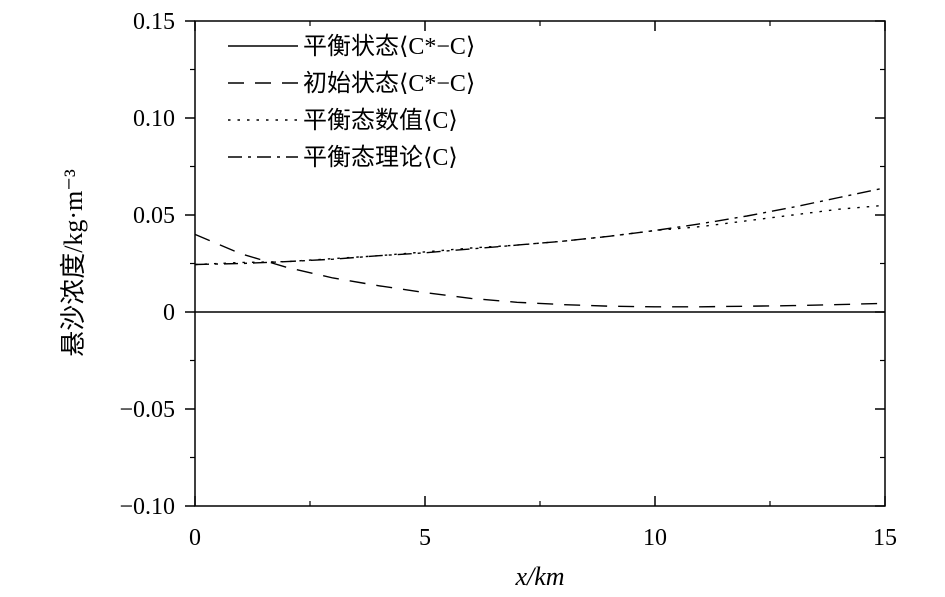  I want to click on x-tick-label: 10, so click(655, 538).